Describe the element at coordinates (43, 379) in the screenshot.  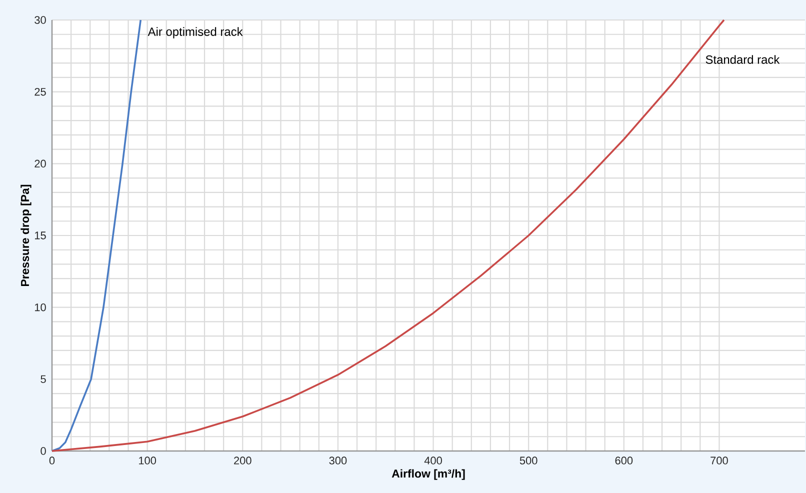
I see `y-tick-label: 5` at that location.